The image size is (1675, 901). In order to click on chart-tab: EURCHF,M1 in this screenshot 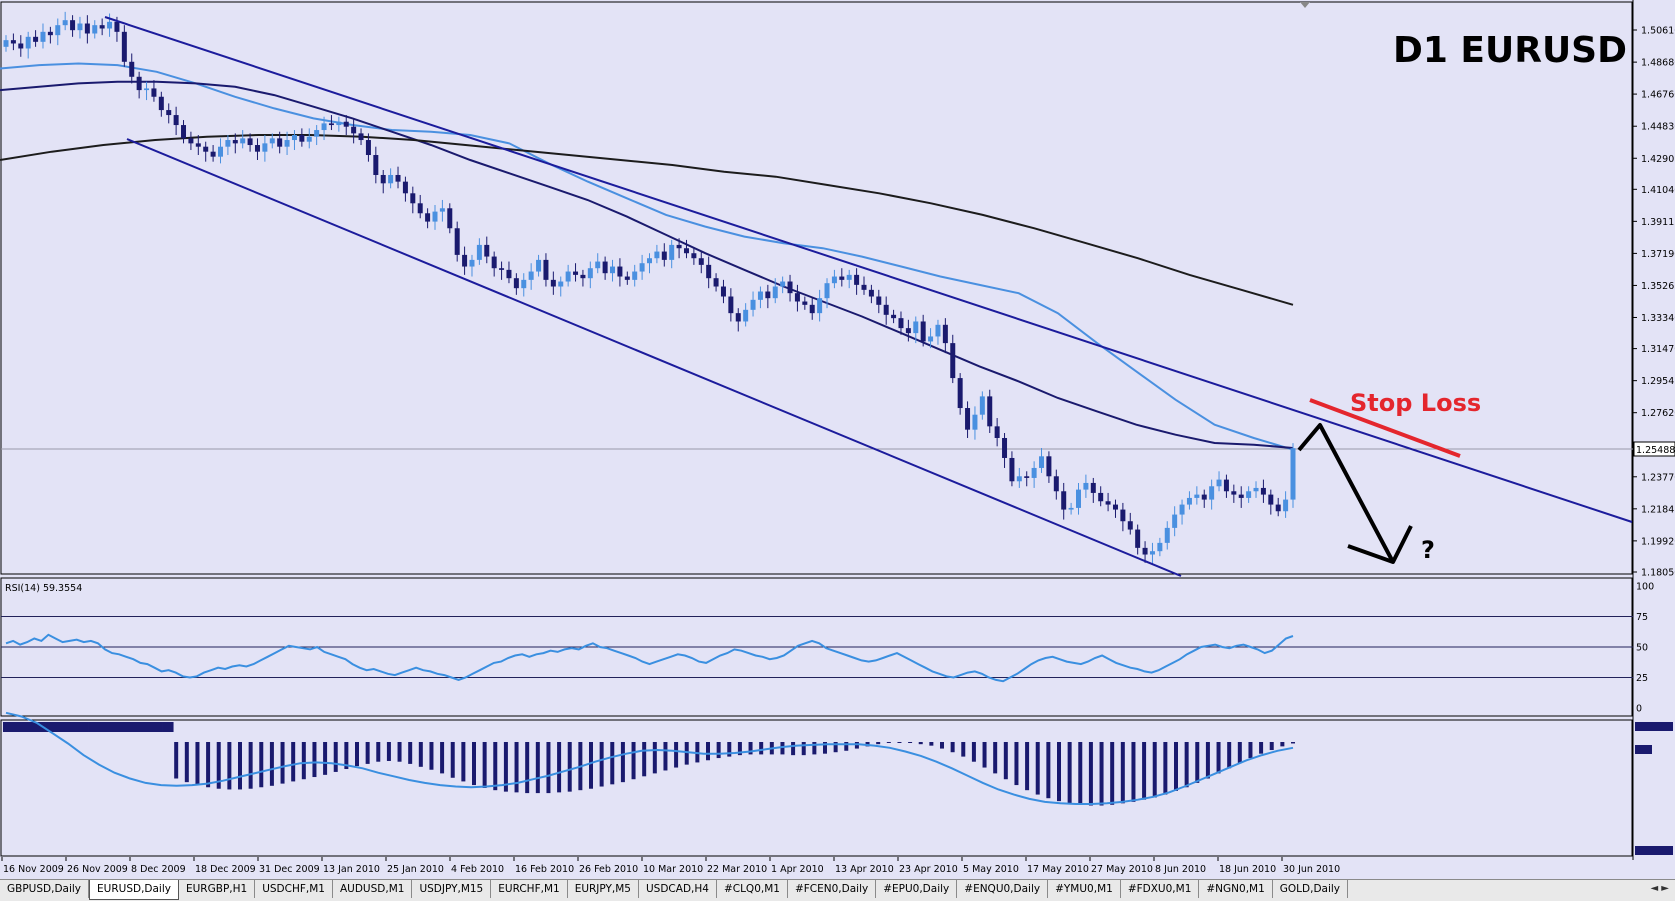, I will do `click(529, 889)`.